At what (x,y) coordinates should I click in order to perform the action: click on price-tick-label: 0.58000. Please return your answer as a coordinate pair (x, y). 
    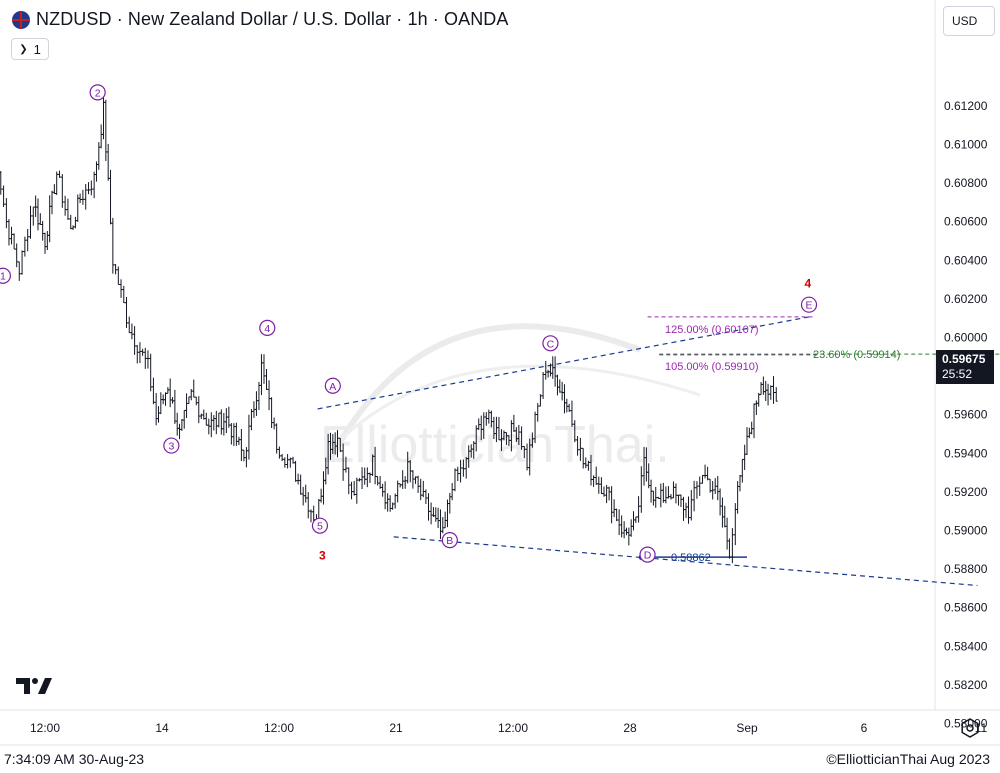
    Looking at the image, I should click on (966, 724).